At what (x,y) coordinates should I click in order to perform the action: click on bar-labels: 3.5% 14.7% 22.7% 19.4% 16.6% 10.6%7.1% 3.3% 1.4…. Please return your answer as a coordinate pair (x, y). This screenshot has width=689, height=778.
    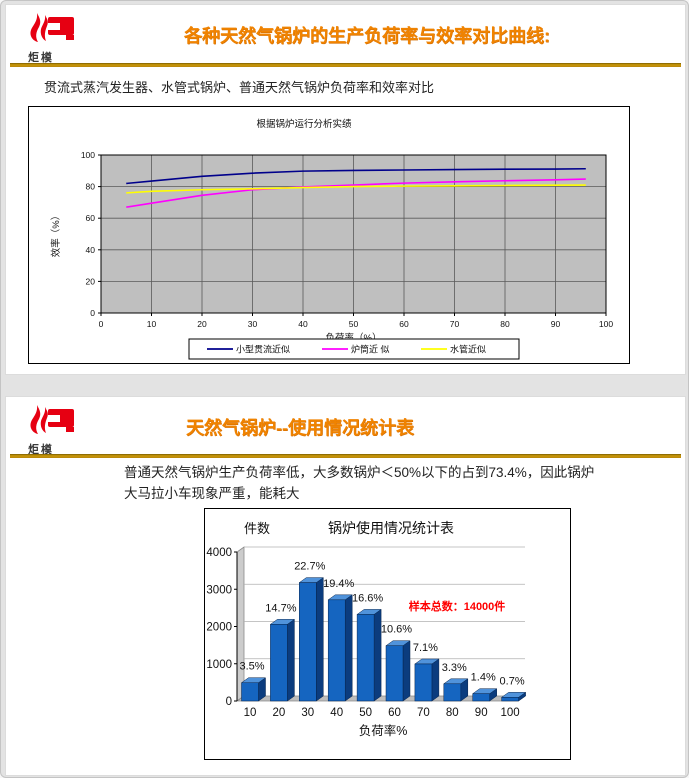
    Looking at the image, I should click on (381, 624).